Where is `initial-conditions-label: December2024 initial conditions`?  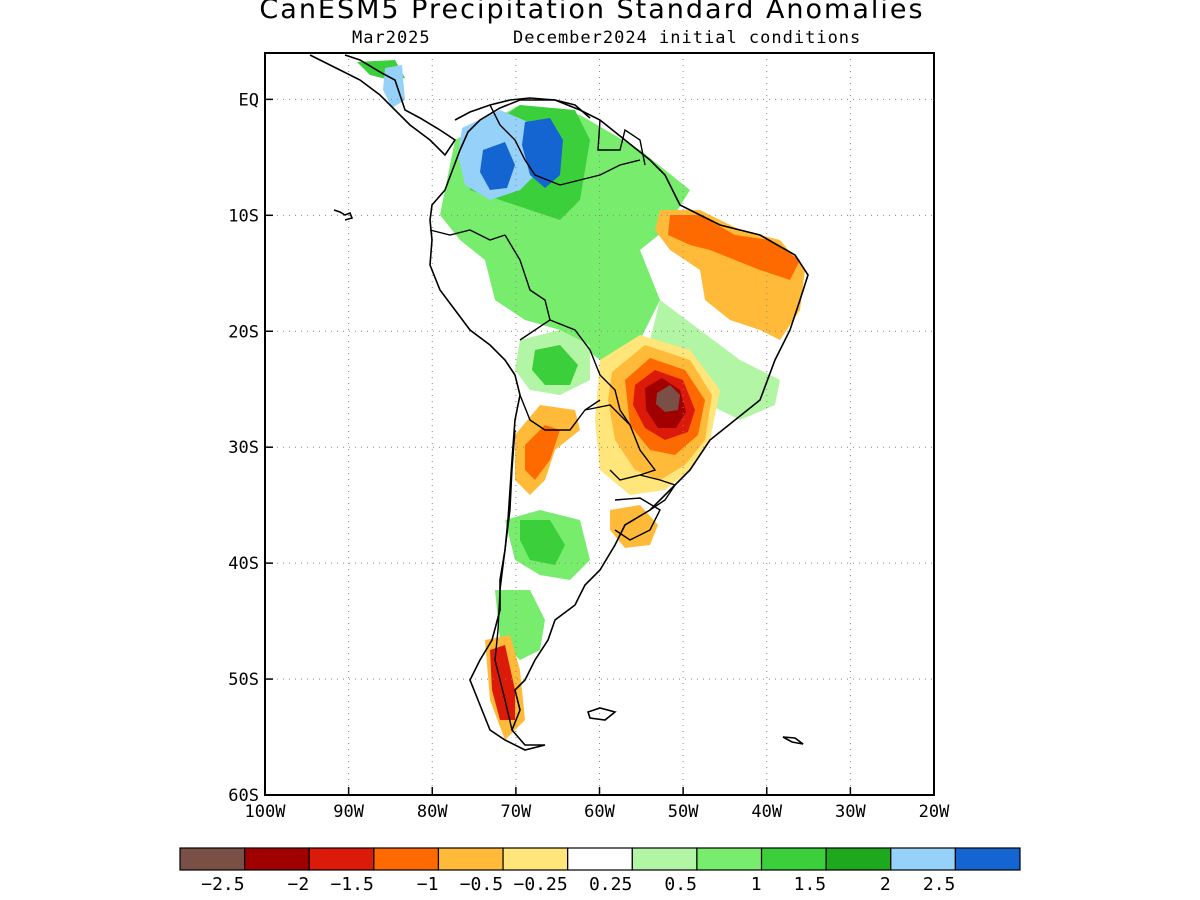
initial-conditions-label: December2024 initial conditions is located at coordinates (687, 38).